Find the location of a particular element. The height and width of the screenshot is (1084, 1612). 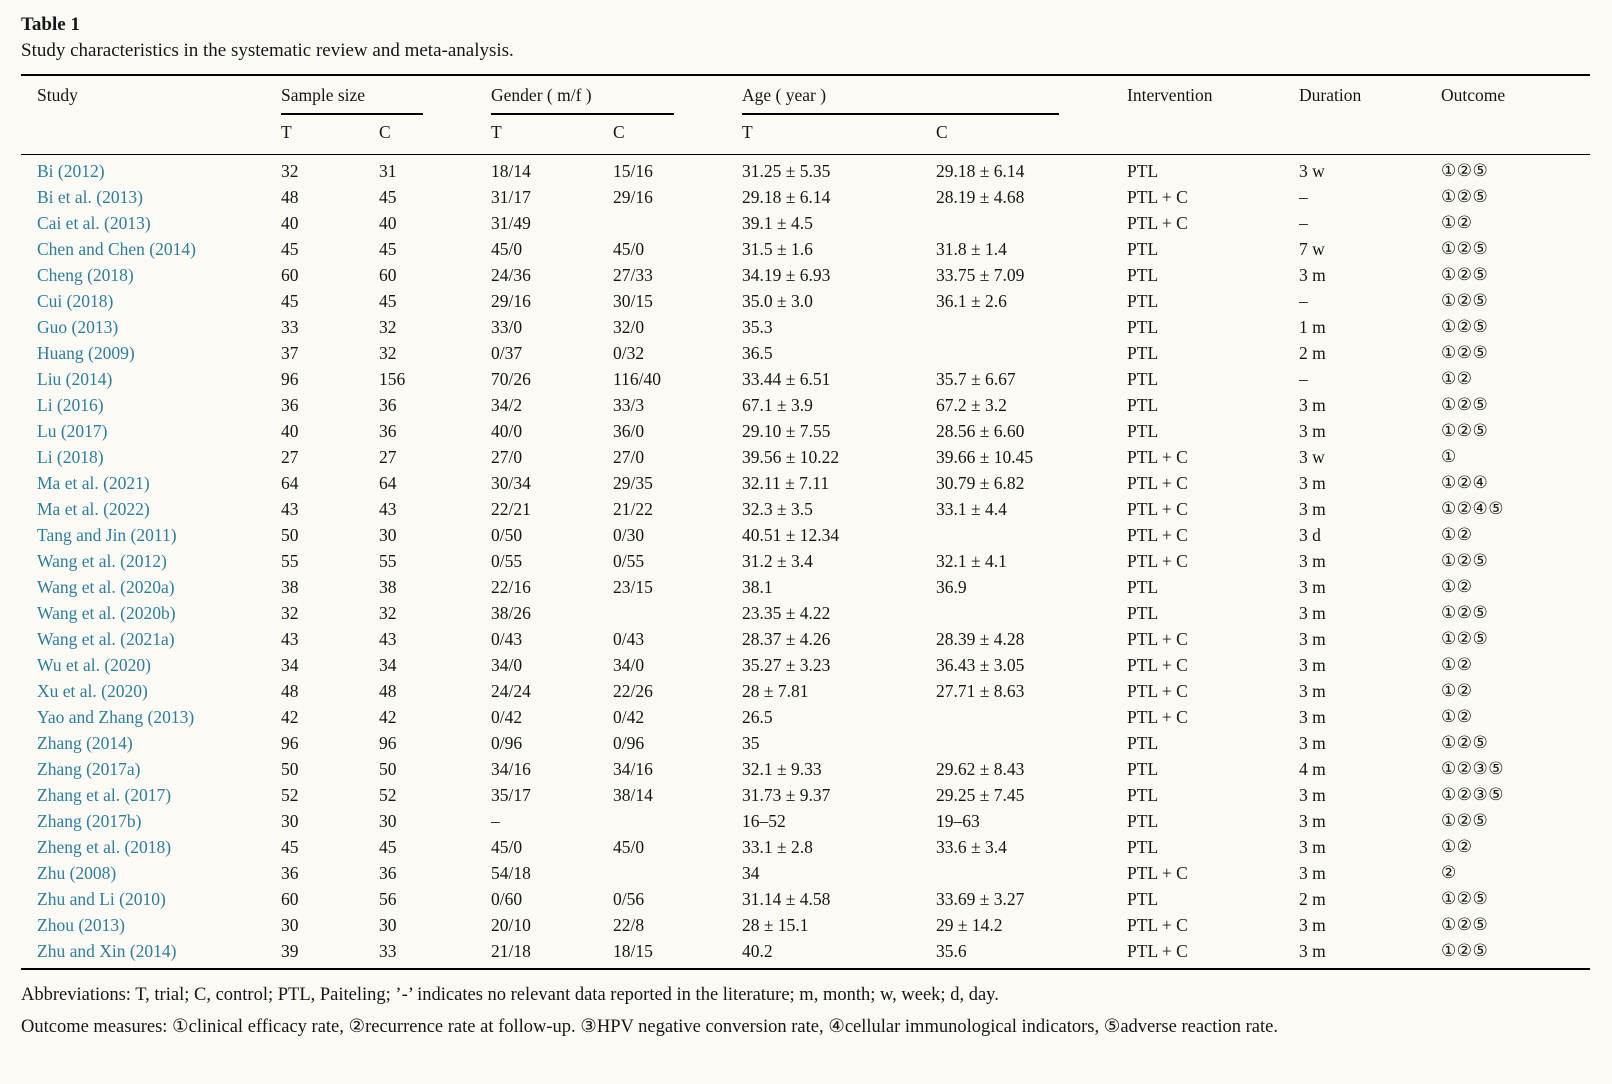

study-citation-link: Zhou (2013) is located at coordinates (81, 925).